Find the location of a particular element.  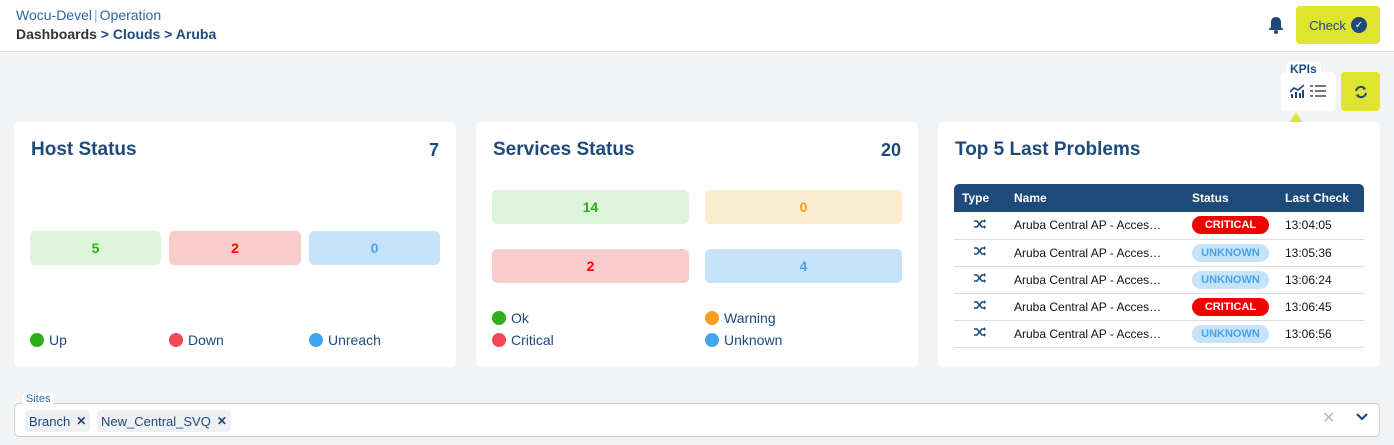

card-title: Top 5 Last Problems is located at coordinates (1048, 149).